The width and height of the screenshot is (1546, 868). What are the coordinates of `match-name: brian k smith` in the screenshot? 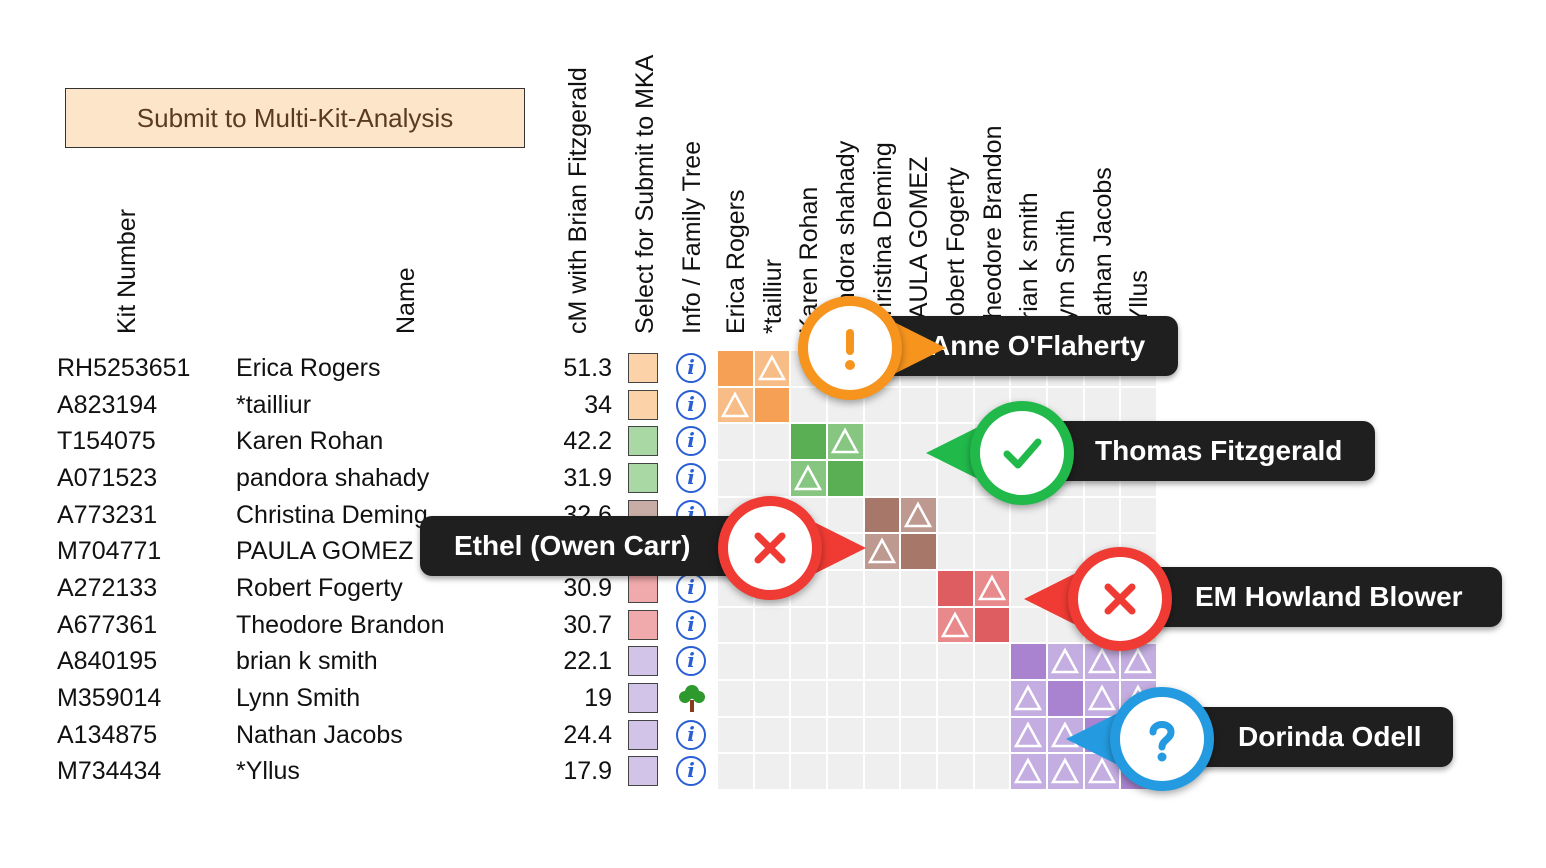 It's located at (307, 661).